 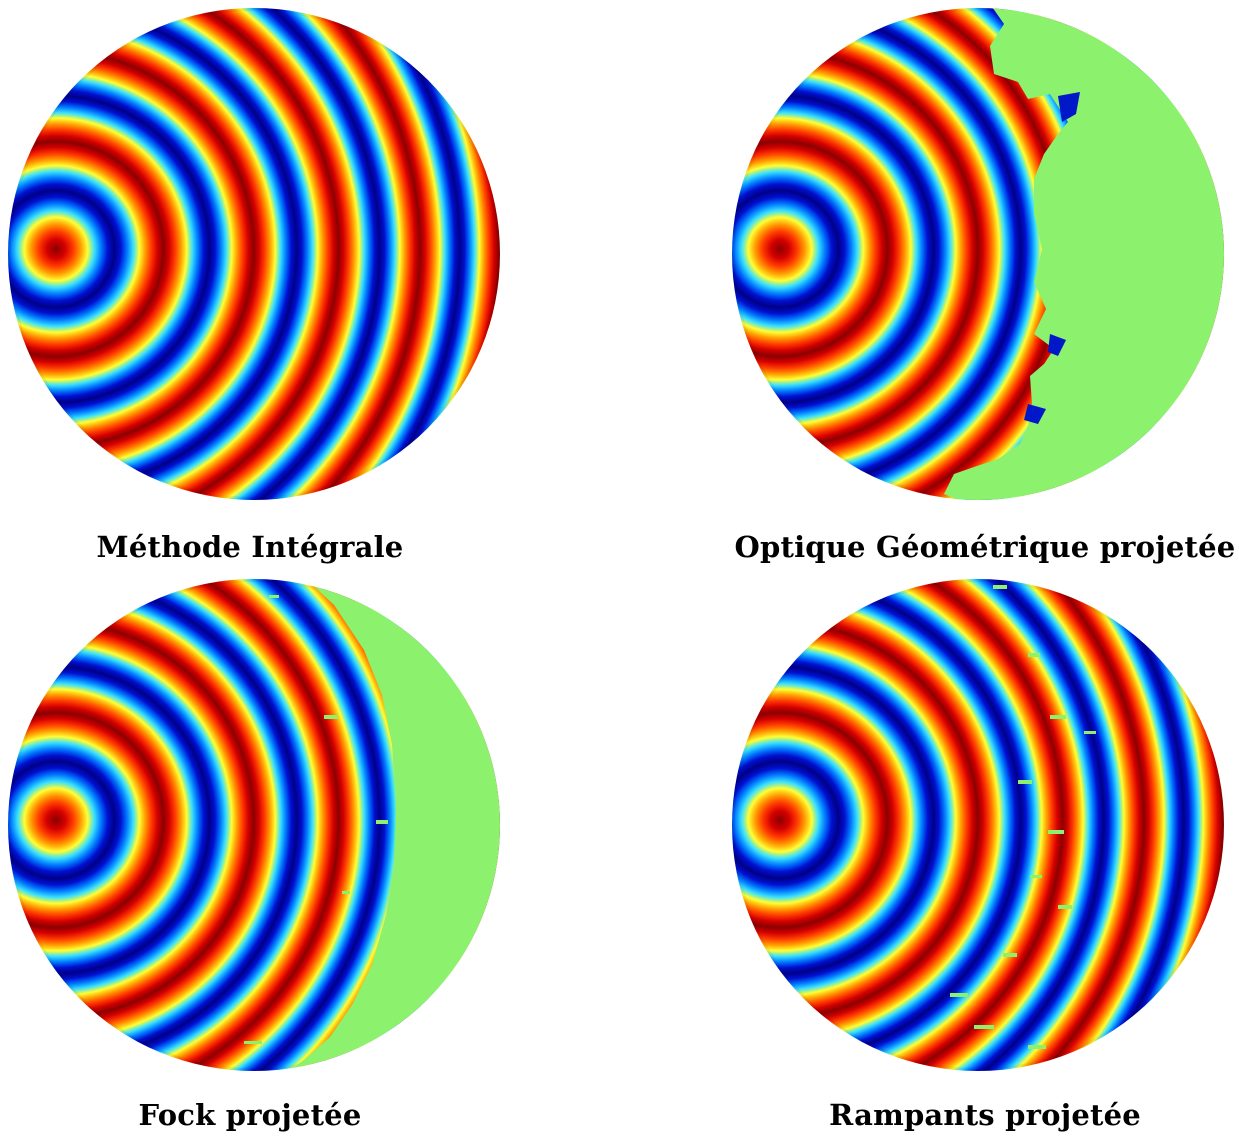 What do you see at coordinates (985, 547) in the screenshot?
I see `caption-go: Optique Géométrique projetée` at bounding box center [985, 547].